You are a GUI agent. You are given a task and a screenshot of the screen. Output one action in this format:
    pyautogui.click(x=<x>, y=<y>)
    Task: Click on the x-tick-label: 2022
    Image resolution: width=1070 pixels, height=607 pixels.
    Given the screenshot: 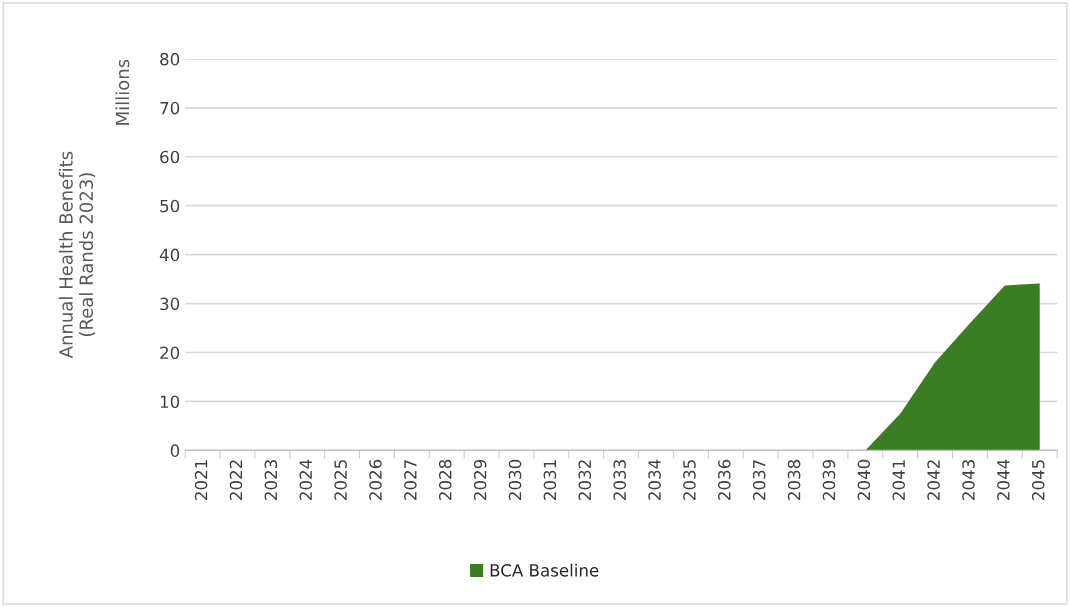 What is the action you would take?
    pyautogui.click(x=236, y=480)
    